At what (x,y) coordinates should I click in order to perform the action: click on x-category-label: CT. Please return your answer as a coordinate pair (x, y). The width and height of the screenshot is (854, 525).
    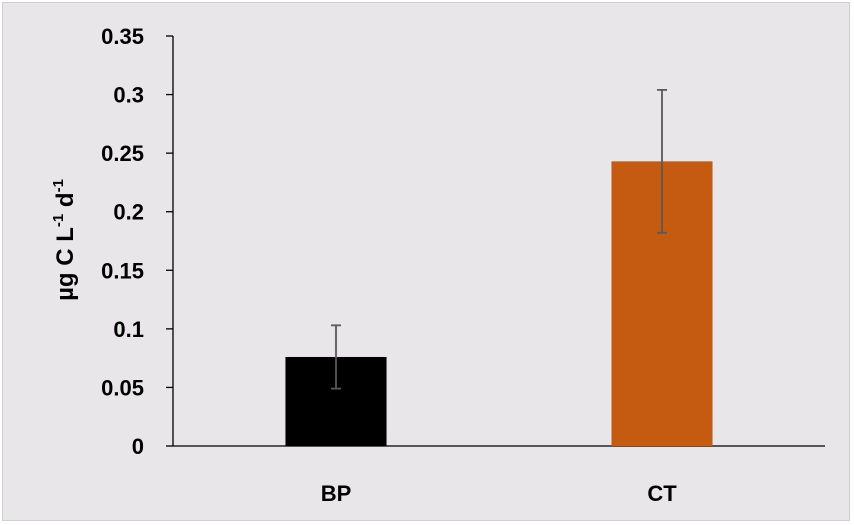
    Looking at the image, I should click on (662, 493).